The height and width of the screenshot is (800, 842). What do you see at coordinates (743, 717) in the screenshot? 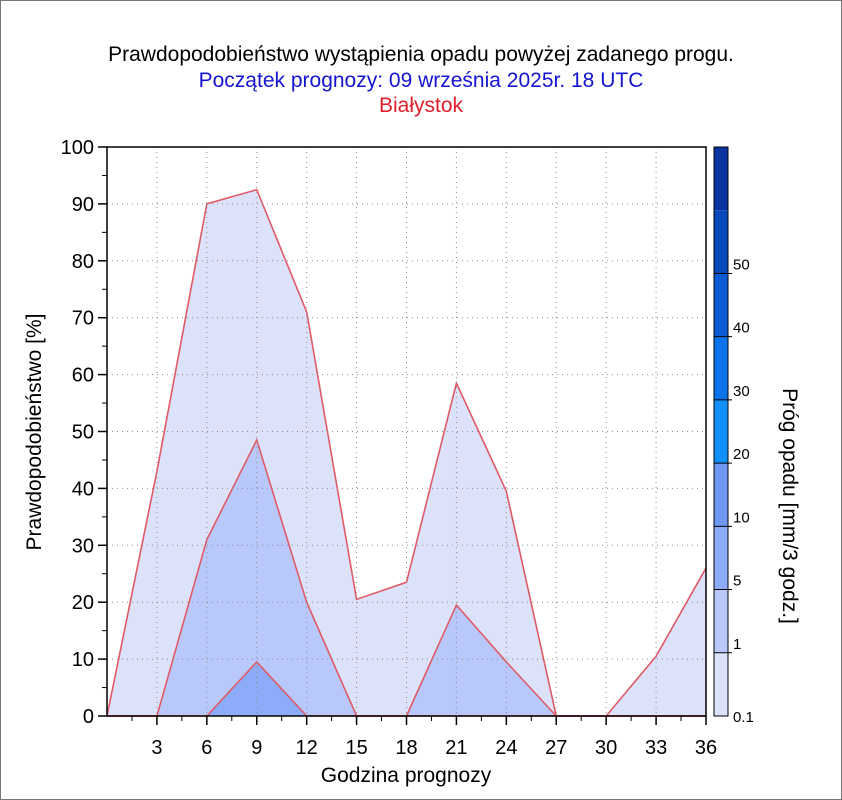
I see `colorbar-tick-label: 0.1` at bounding box center [743, 717].